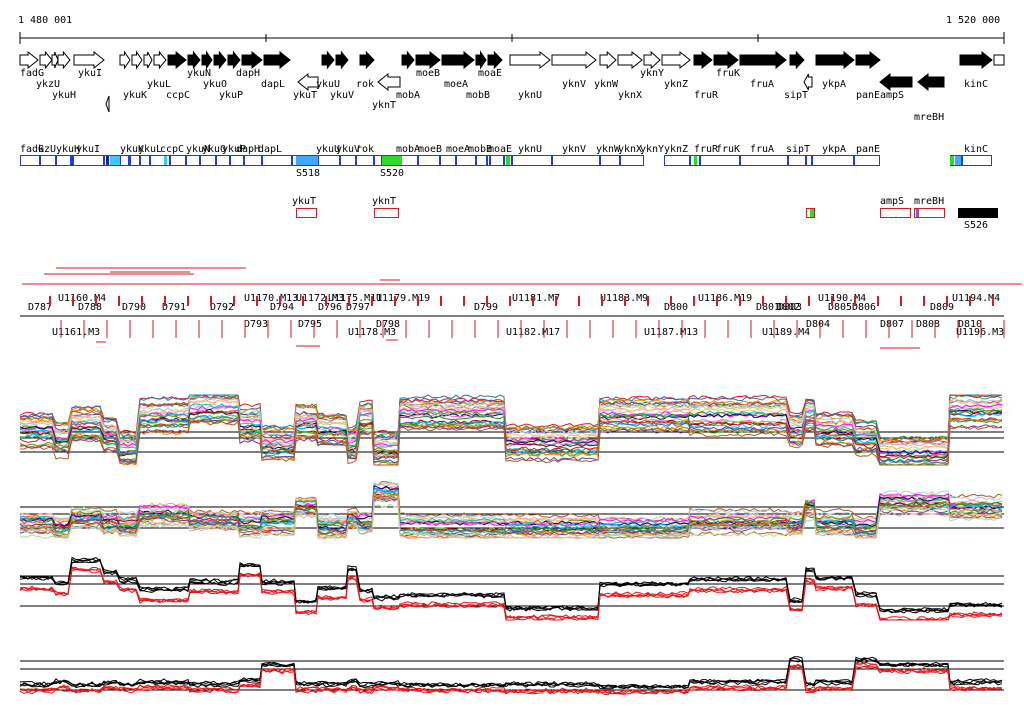 The image size is (1024, 714). What do you see at coordinates (892, 324) in the screenshot?
I see `segment-label: D807` at bounding box center [892, 324].